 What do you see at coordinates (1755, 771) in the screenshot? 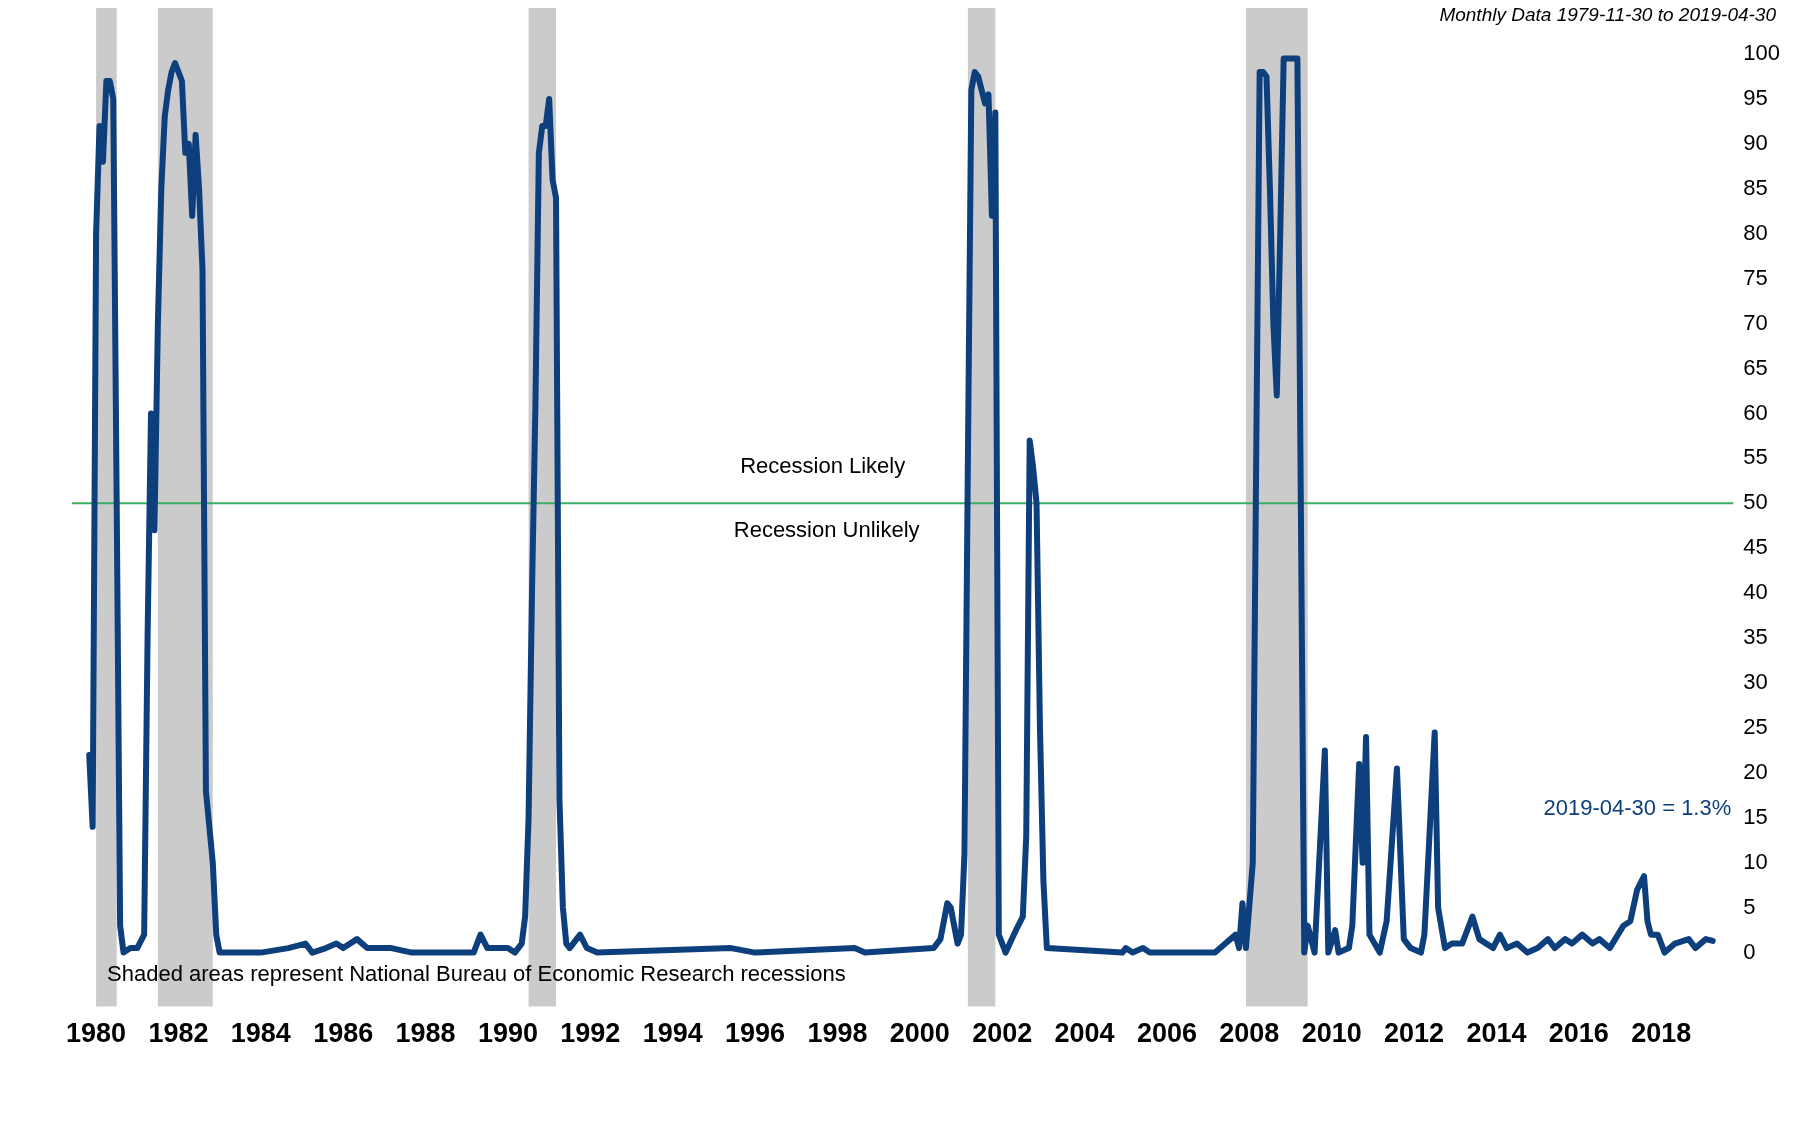
I see `y-tick-label: 20` at bounding box center [1755, 771].